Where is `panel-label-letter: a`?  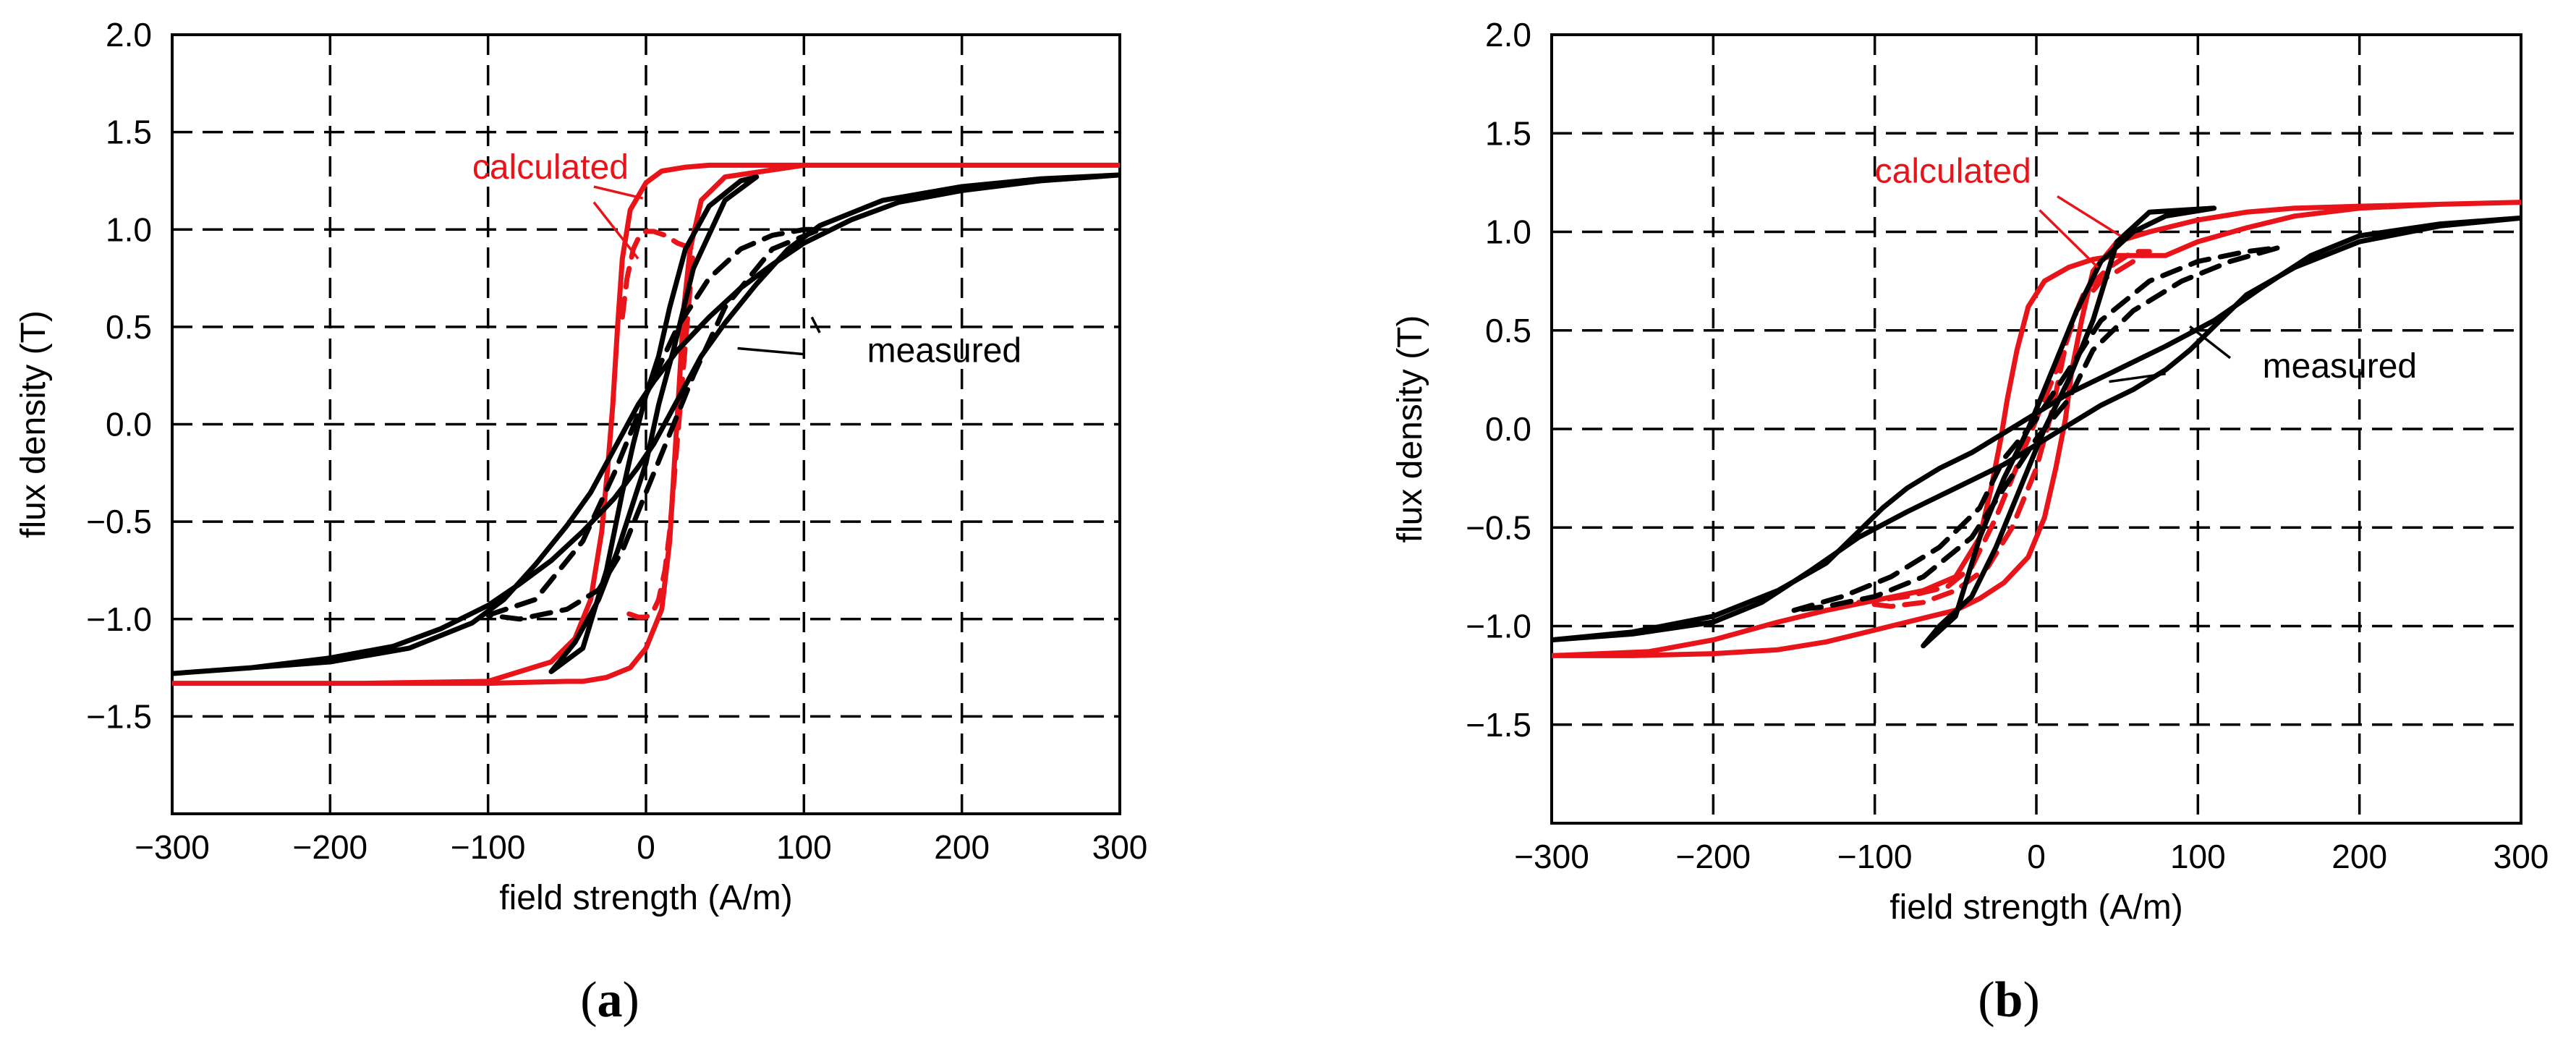 panel-label-letter: a is located at coordinates (610, 1000).